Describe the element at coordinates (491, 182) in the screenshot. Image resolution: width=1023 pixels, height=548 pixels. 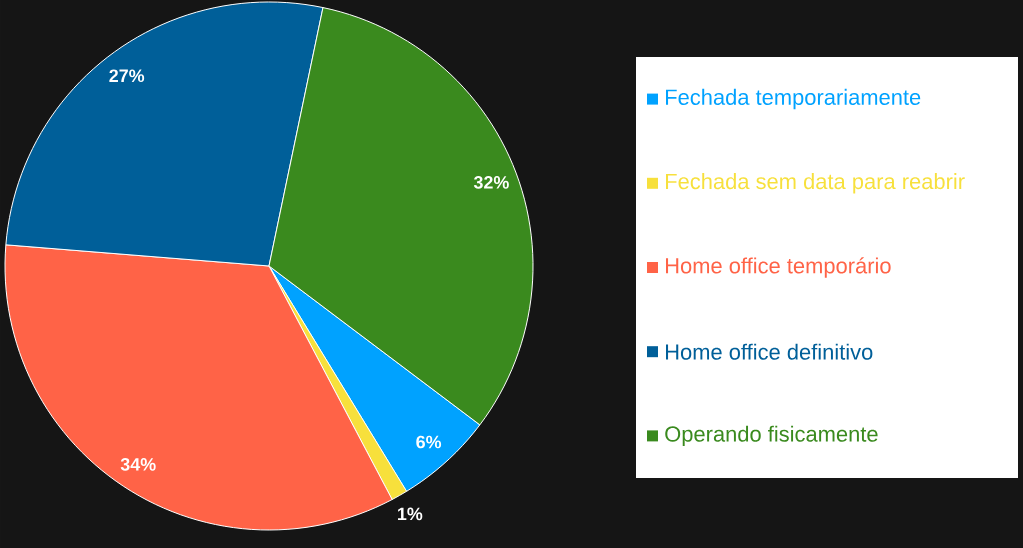
I see `data-label: 32%` at that location.